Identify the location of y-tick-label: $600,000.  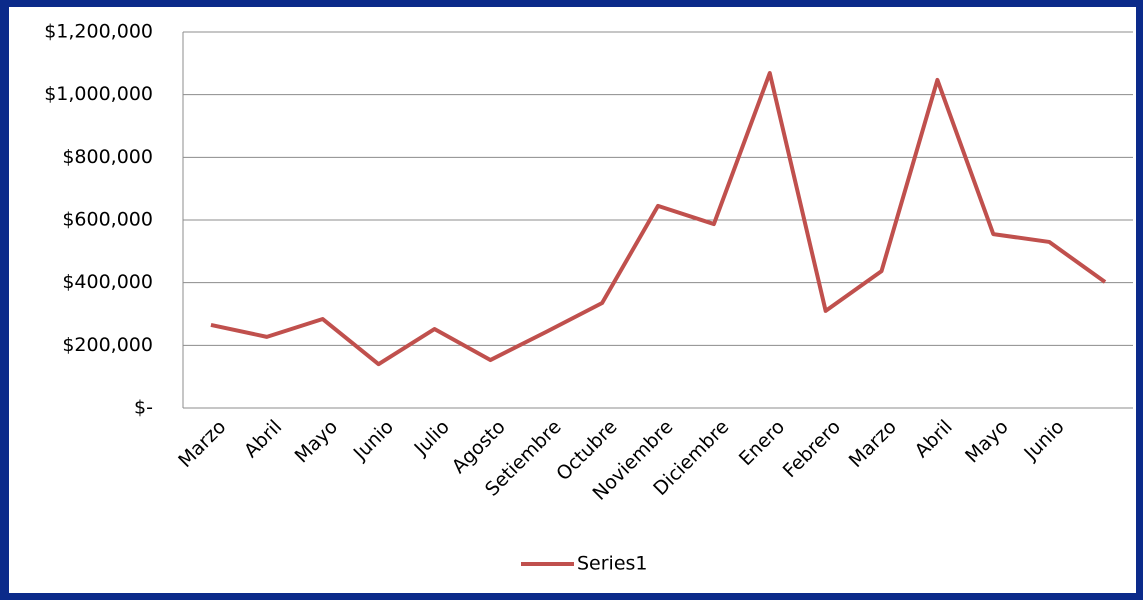
(107, 220).